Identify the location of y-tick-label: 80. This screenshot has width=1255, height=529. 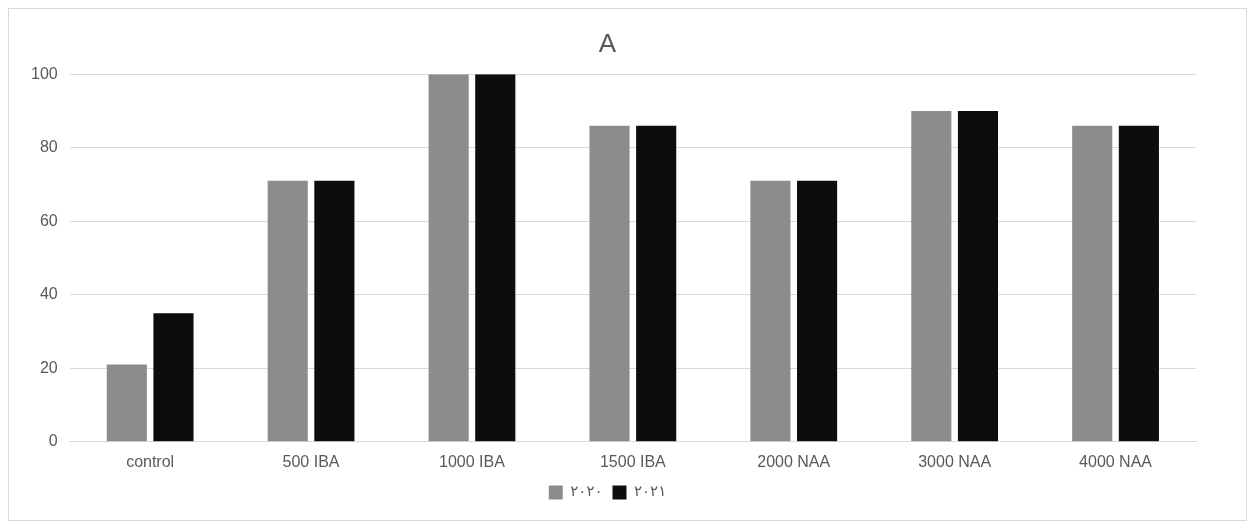
(48, 147).